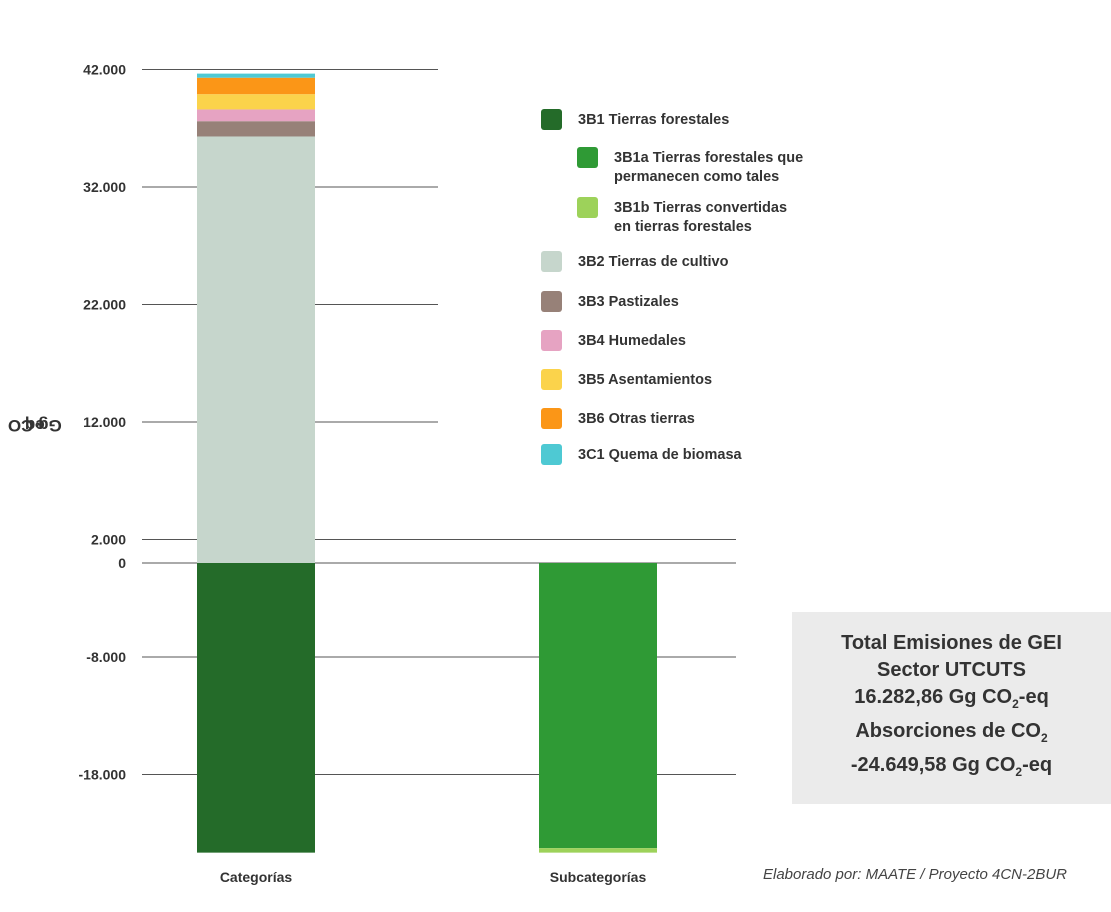 This screenshot has width=1111, height=912. Describe the element at coordinates (35, 425) in the screenshot. I see `y-axis-label: Gg CO 2 eq` at that location.